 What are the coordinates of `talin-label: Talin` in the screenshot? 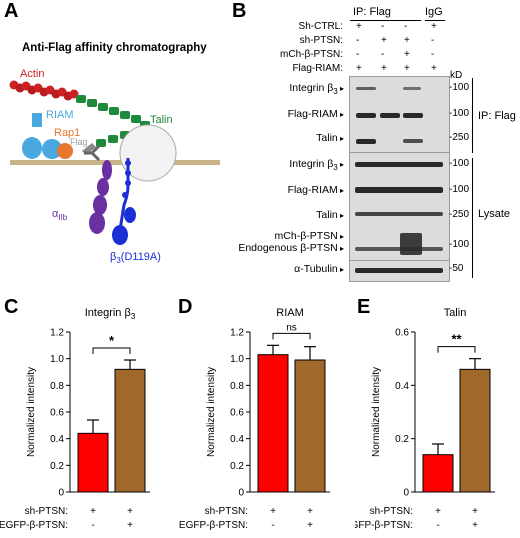 It's located at (161, 120).